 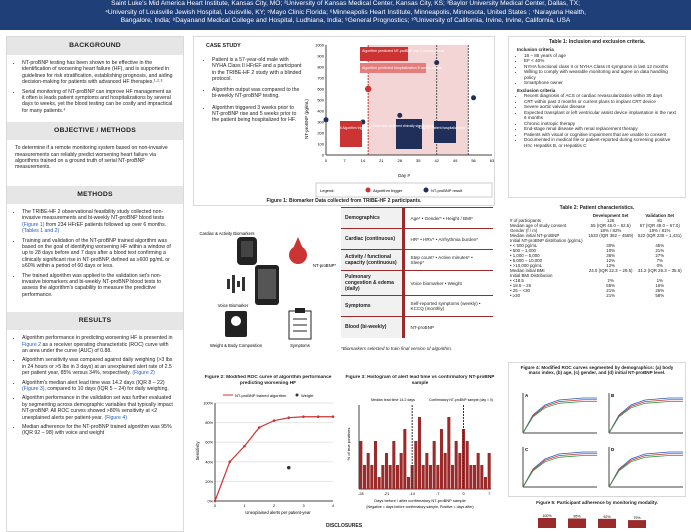 What do you see at coordinates (535, 49) in the screenshot?
I see `inclusion-title: Inclusion criteria` at bounding box center [535, 49].